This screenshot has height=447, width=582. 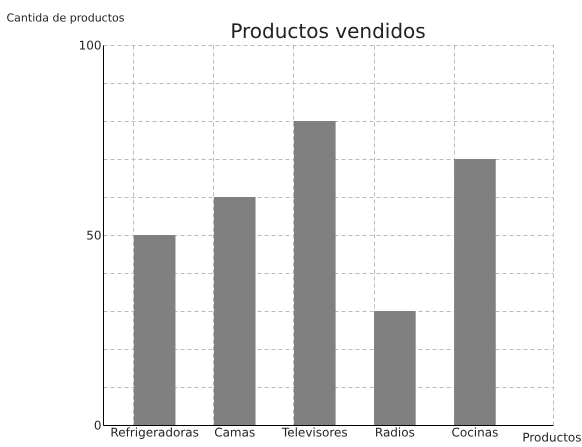 I want to click on chart-title: Productos vendidos, so click(x=328, y=31).